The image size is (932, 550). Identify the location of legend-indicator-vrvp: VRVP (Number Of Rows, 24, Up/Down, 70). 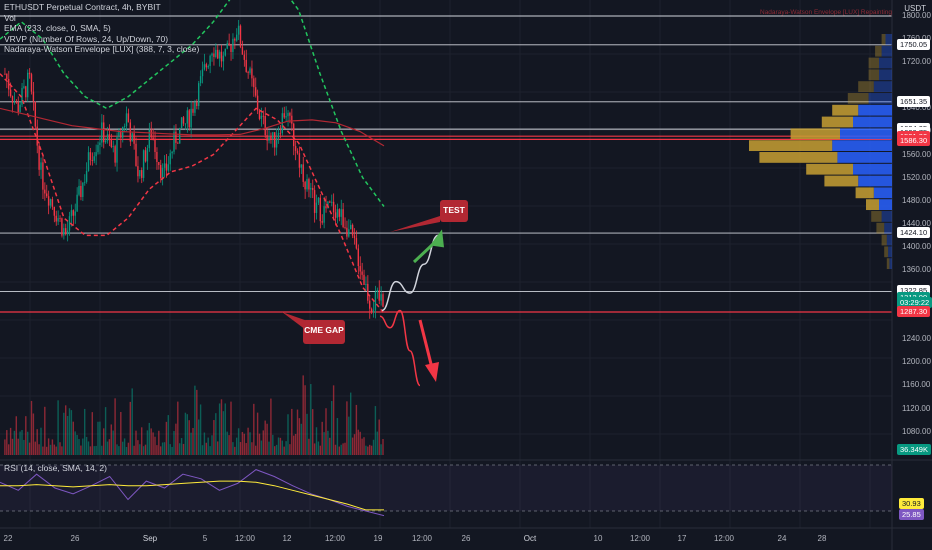
(86, 38).